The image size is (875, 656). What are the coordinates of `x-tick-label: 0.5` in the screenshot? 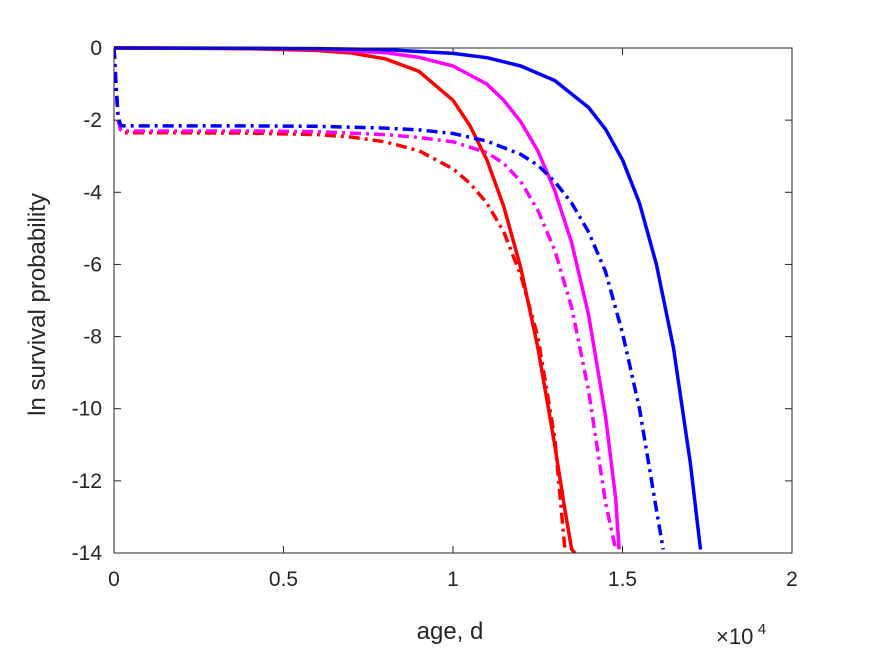 It's located at (283, 579).